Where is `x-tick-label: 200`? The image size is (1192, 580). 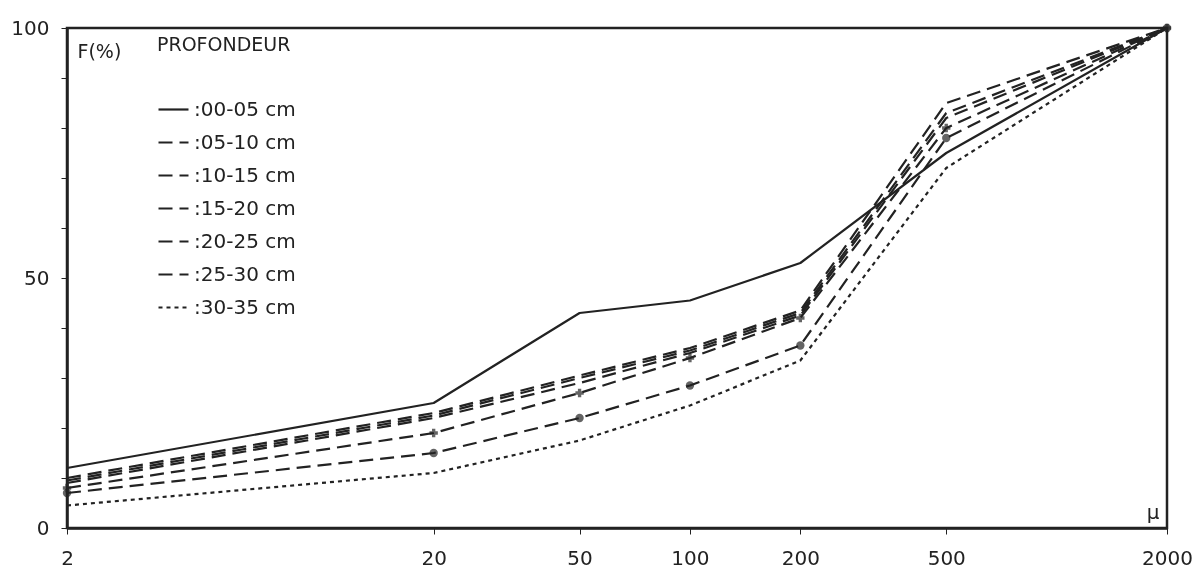 x-tick-label: 200 is located at coordinates (800, 557).